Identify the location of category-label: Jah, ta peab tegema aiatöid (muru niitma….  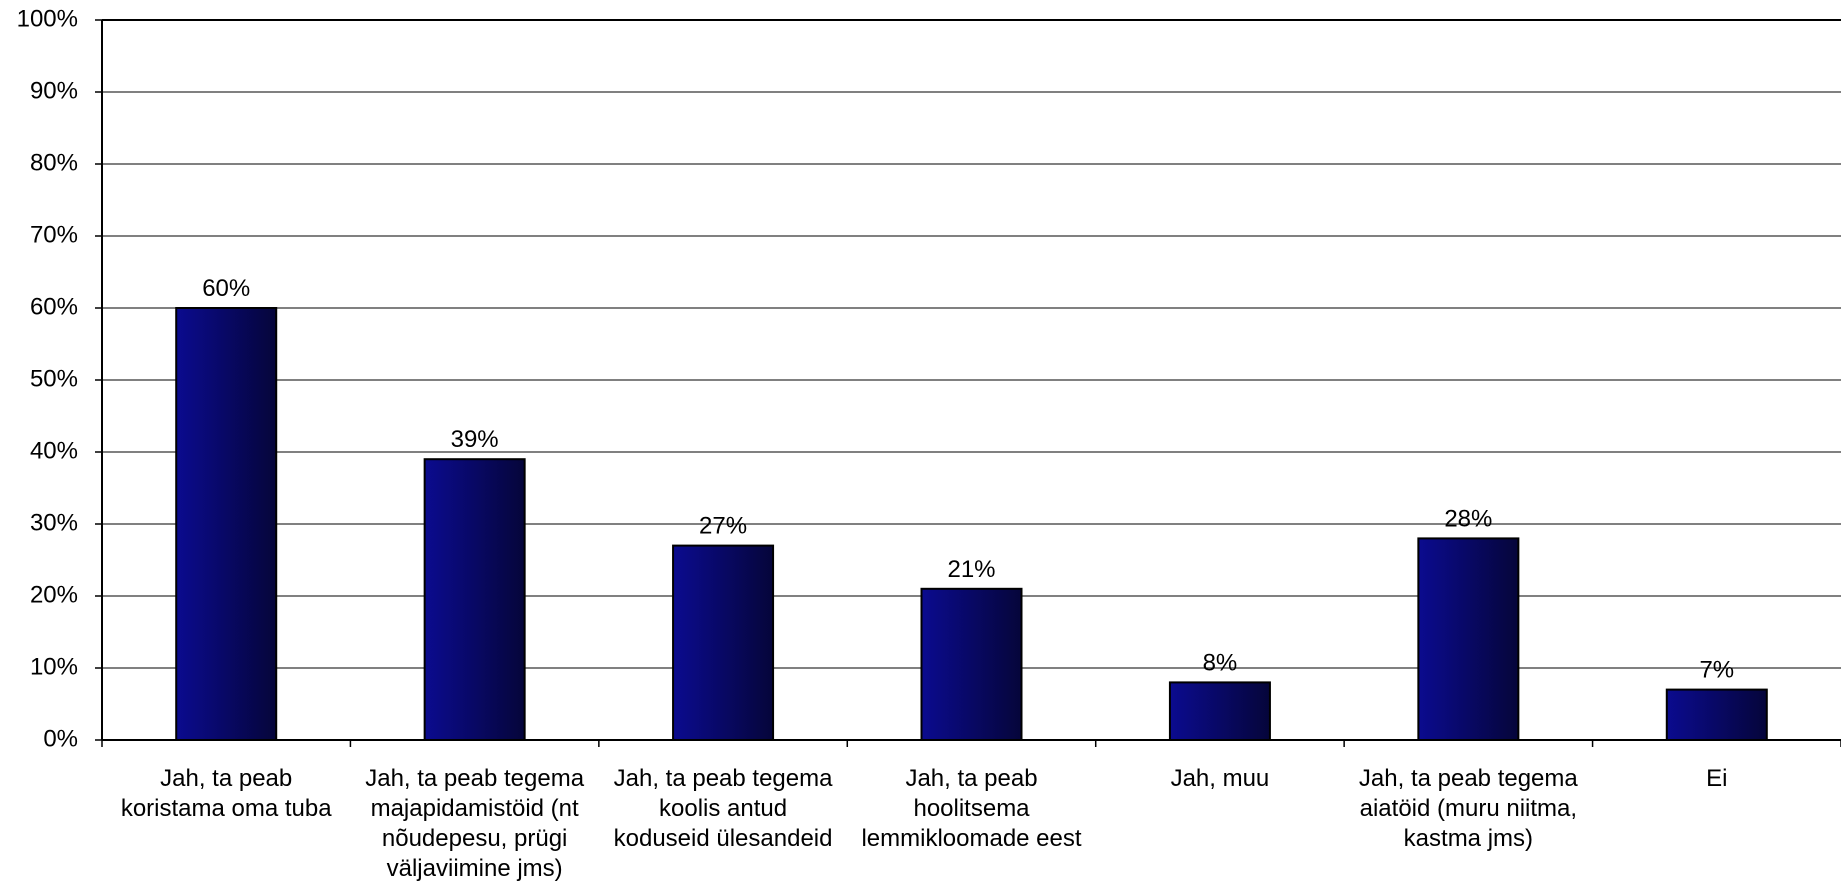
(1468, 808).